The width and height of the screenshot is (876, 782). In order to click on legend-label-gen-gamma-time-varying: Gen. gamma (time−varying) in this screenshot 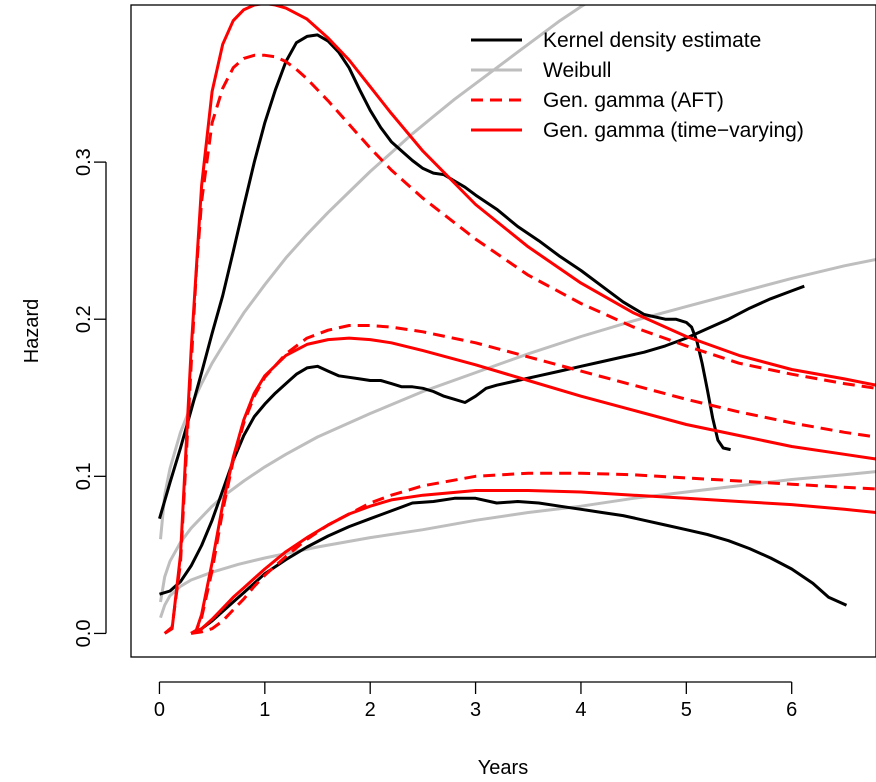, I will do `click(673, 130)`.